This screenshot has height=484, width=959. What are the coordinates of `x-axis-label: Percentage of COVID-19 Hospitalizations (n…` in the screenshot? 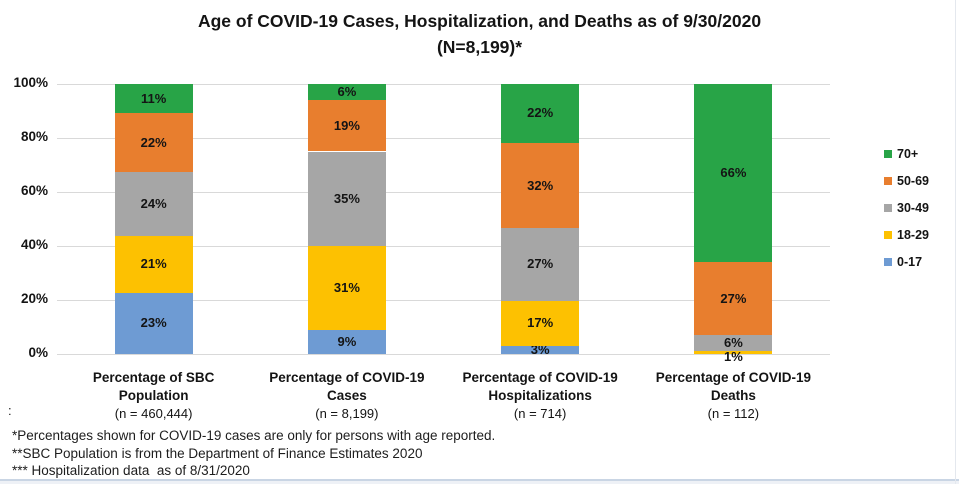 It's located at (540, 395).